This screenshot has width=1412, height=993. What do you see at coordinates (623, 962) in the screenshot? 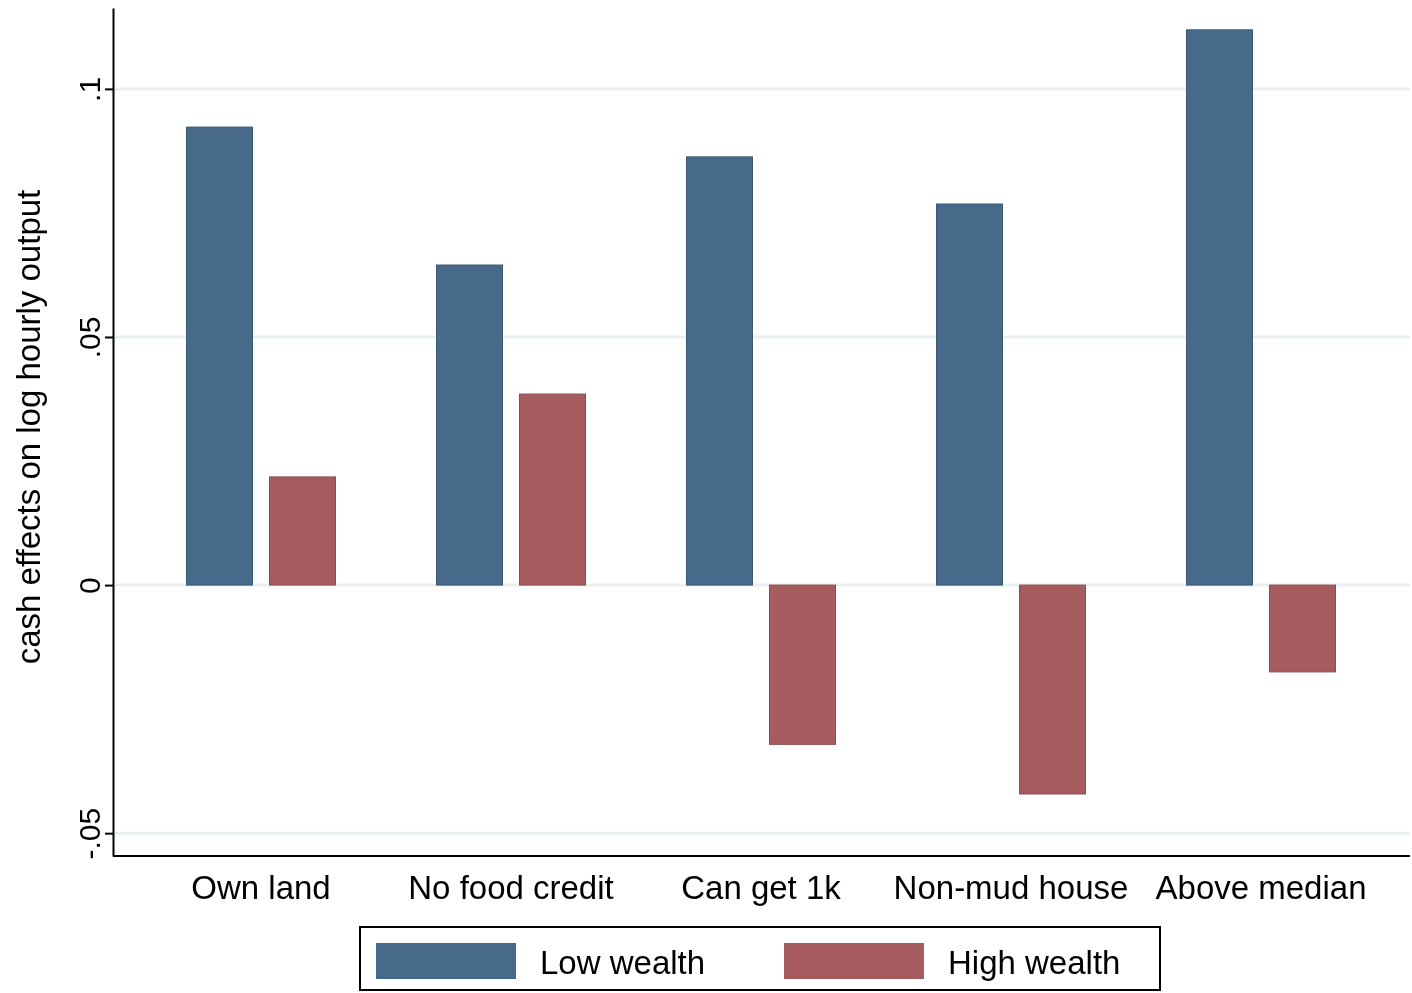
I see `legend-label: Low wealth` at bounding box center [623, 962].